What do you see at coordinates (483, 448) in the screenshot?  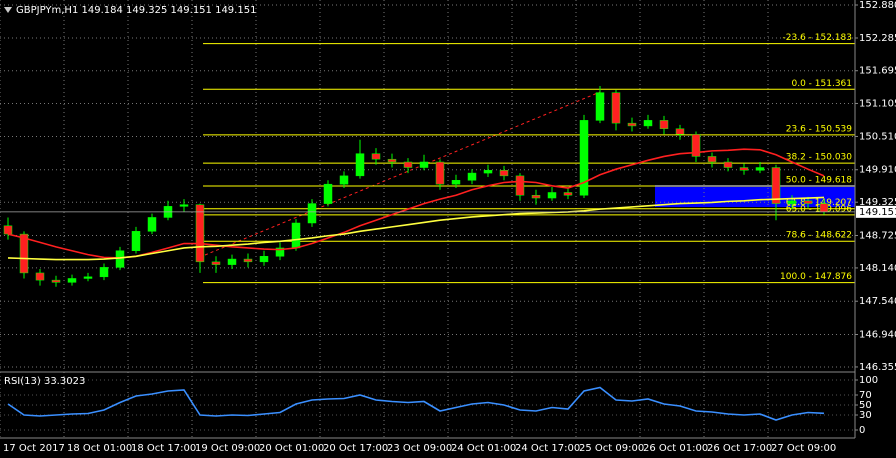 I see `x-tick-label: 24 Oct 01:00` at bounding box center [483, 448].